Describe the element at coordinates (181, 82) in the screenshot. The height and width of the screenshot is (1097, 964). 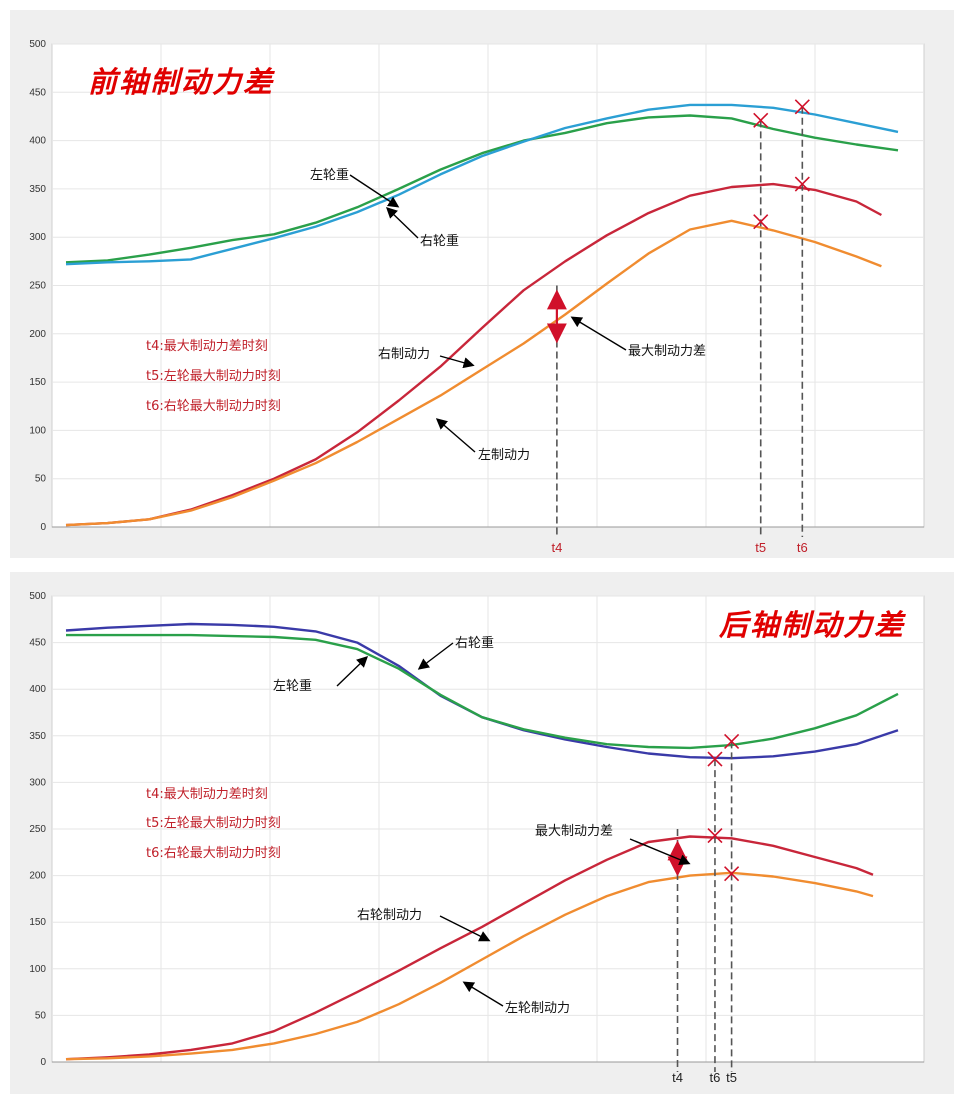
I see `chart-title: 前轴制动力差` at that location.